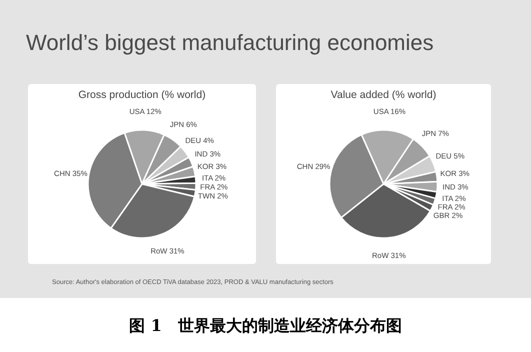  What do you see at coordinates (265, 326) in the screenshot?
I see `caption: 图 1 世界最大的制造业经济体分布图` at bounding box center [265, 326].